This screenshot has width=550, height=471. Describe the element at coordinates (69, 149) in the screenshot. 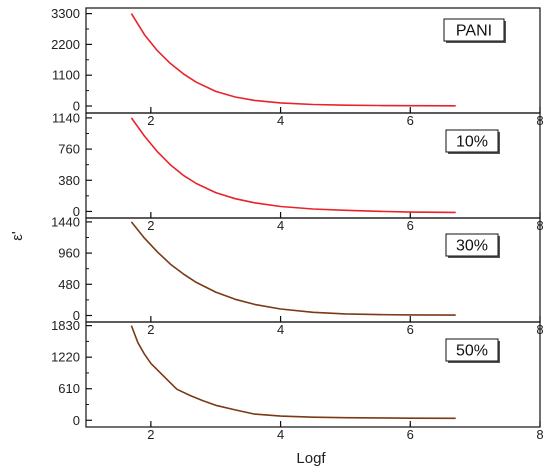

I see `y-tick-label: 760` at that location.